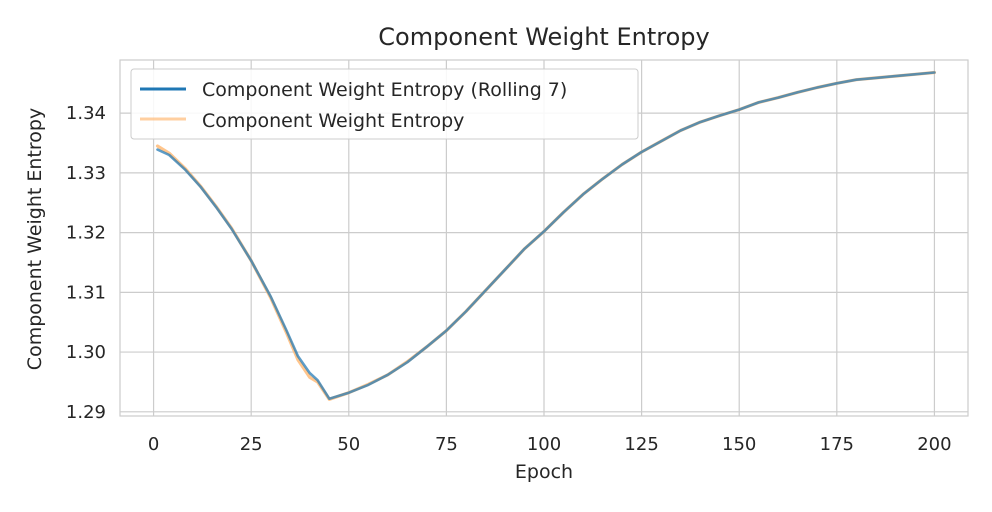 The width and height of the screenshot is (992, 512). I want to click on x-tick-label: 175, so click(837, 444).